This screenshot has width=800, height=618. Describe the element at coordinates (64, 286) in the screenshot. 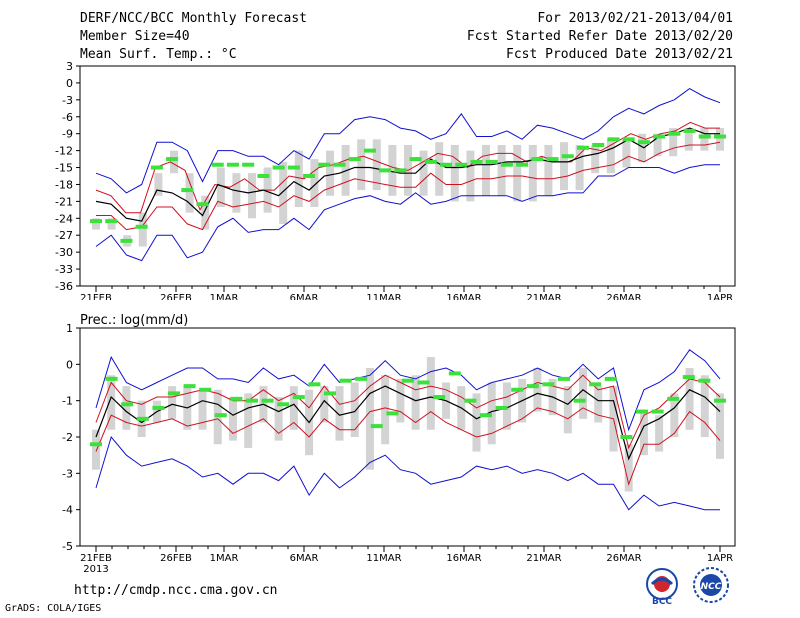

I see `y-tick-label: -36` at that location.